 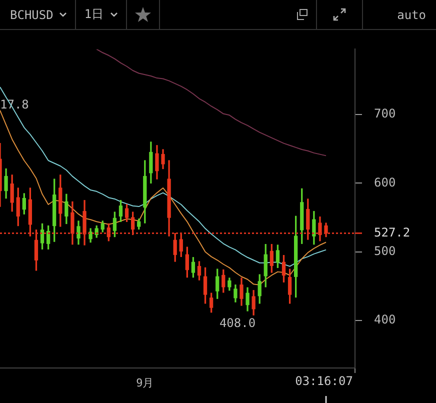 What do you see at coordinates (385, 319) in the screenshot?
I see `y-tick-label: 400` at bounding box center [385, 319].